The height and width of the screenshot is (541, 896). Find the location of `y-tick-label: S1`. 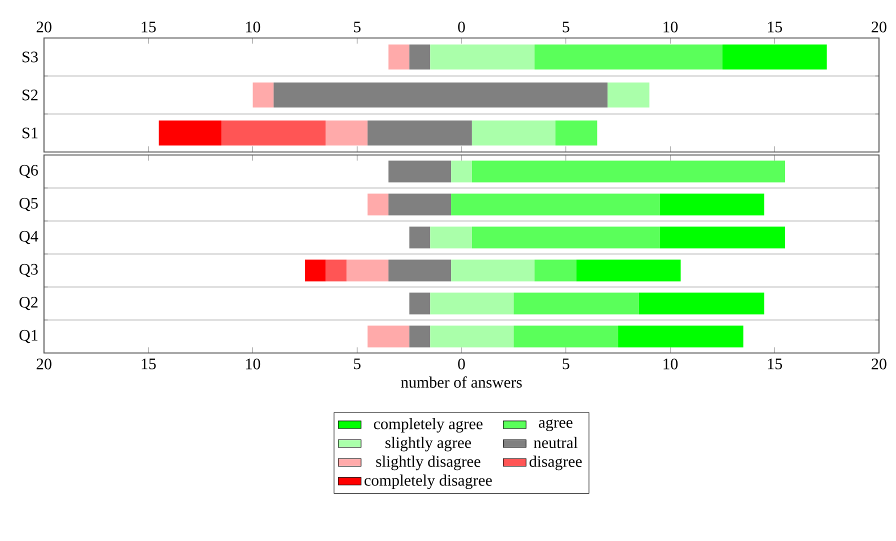

y-tick-label: S1 is located at coordinates (30, 133).